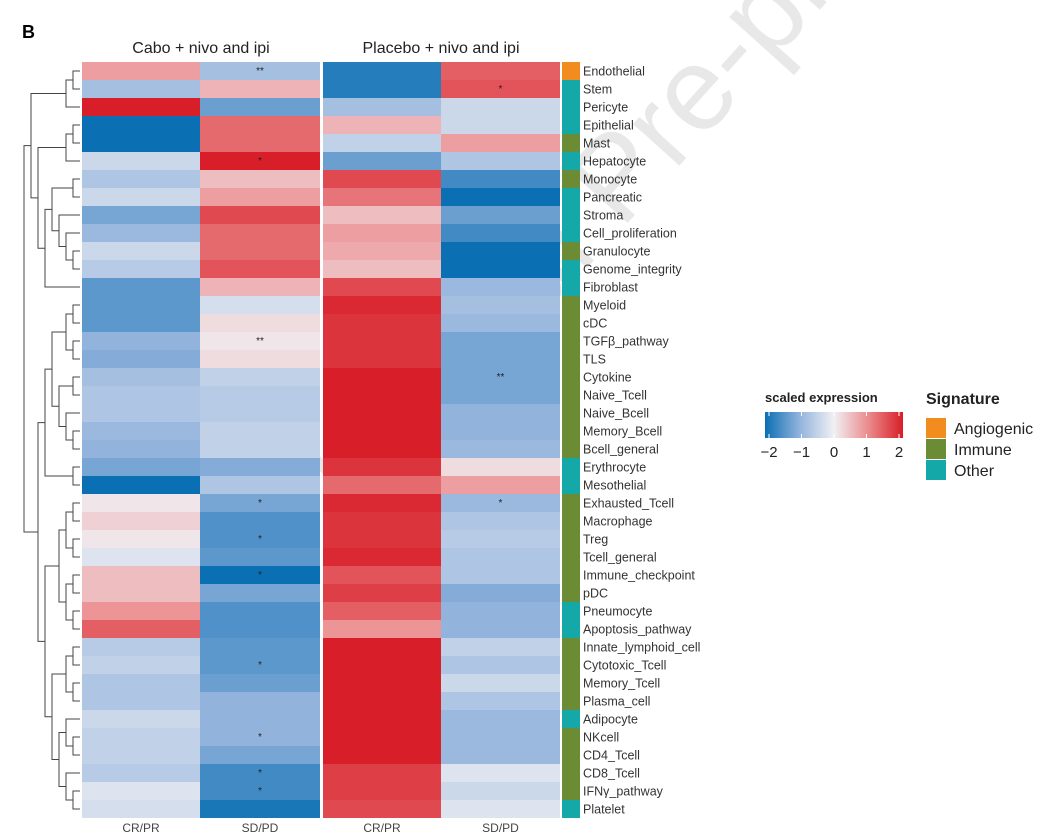 Image resolution: width=1063 pixels, height=840 pixels. I want to click on row-label: Genome_integrity, so click(632, 270).